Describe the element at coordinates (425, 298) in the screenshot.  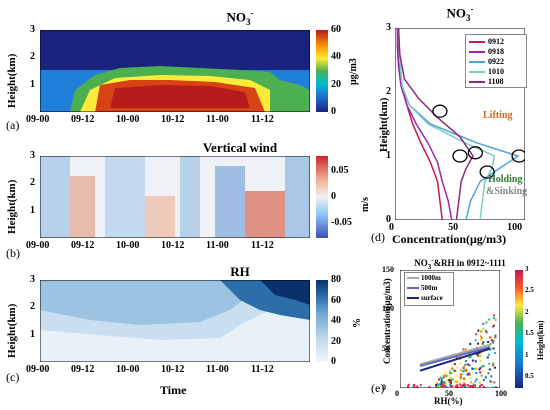
I see `legend-item-surface: surface` at that location.